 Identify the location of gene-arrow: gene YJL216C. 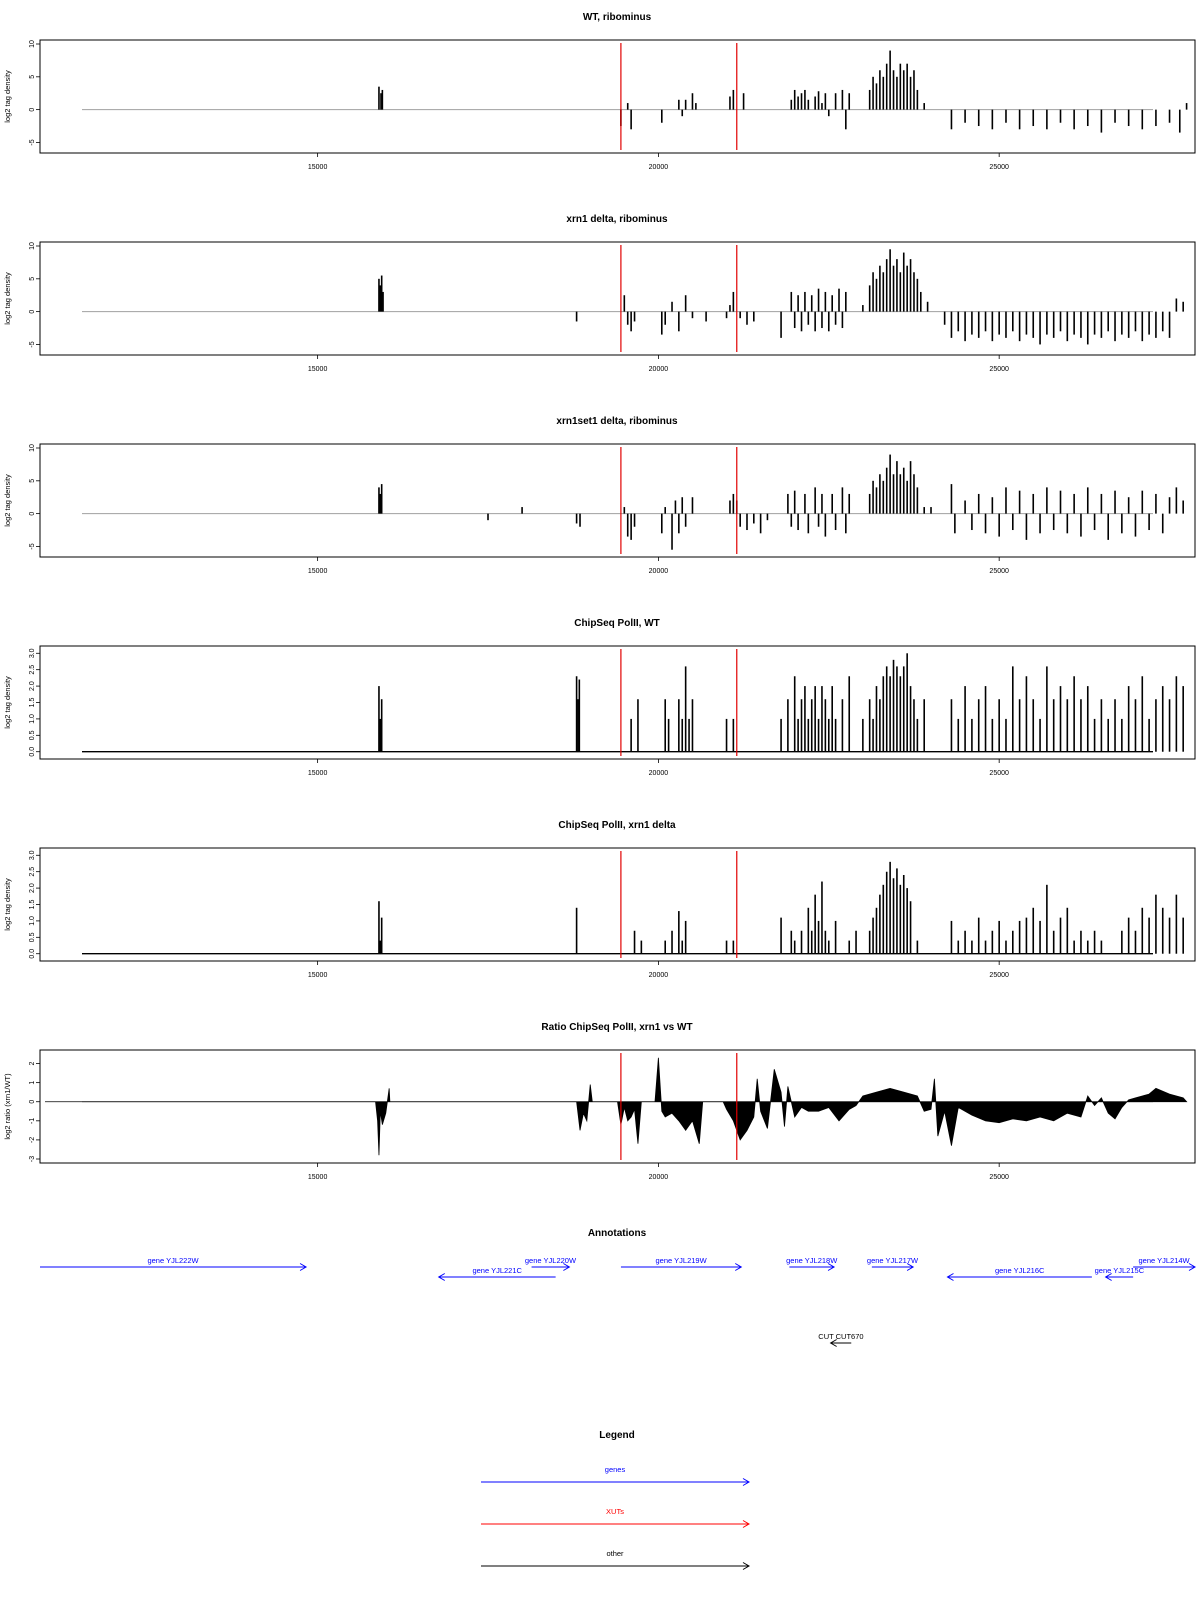
(1019, 1273).